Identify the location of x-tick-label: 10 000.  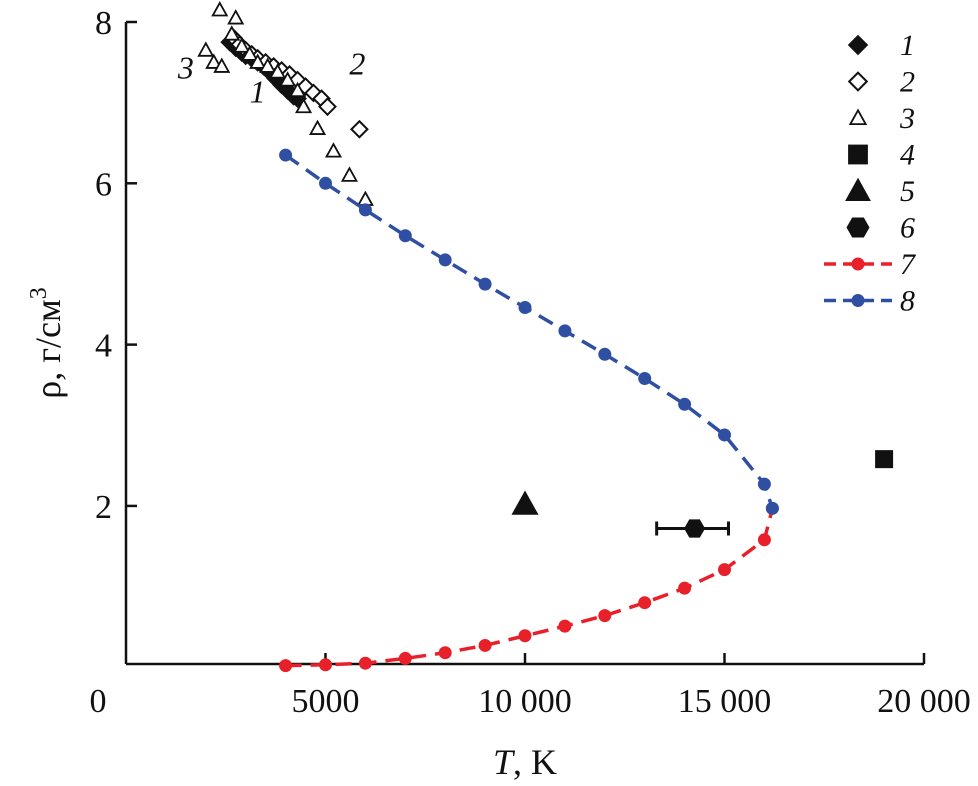
(525, 701).